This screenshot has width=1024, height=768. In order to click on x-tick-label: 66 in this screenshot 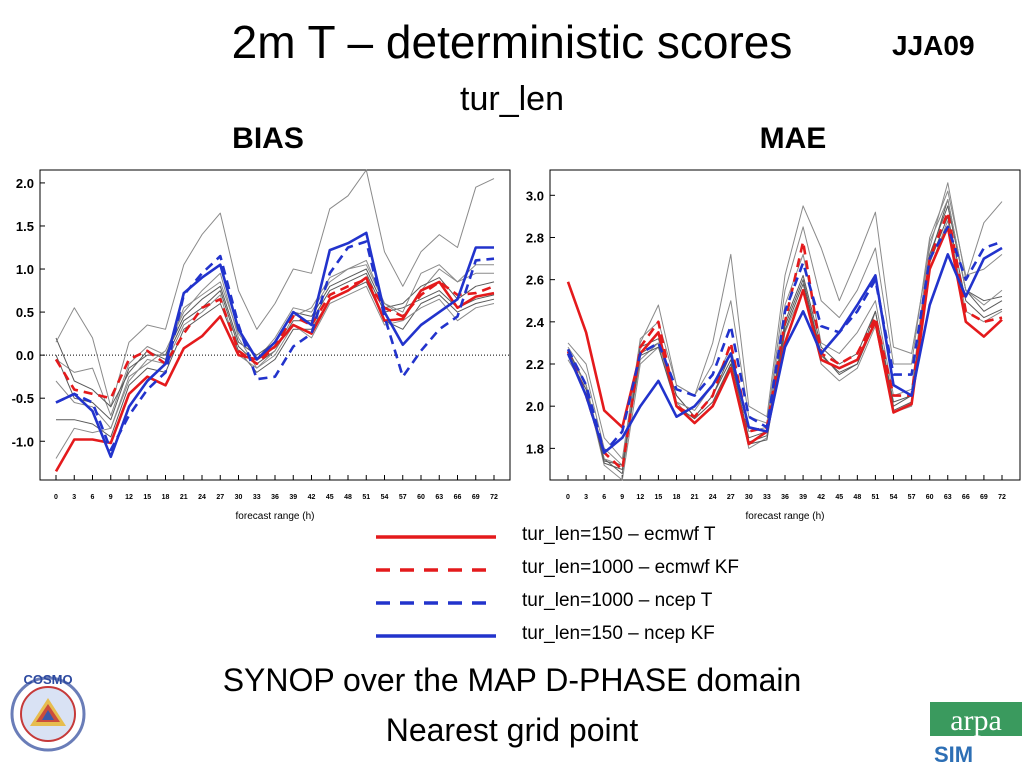, I will do `click(458, 497)`.